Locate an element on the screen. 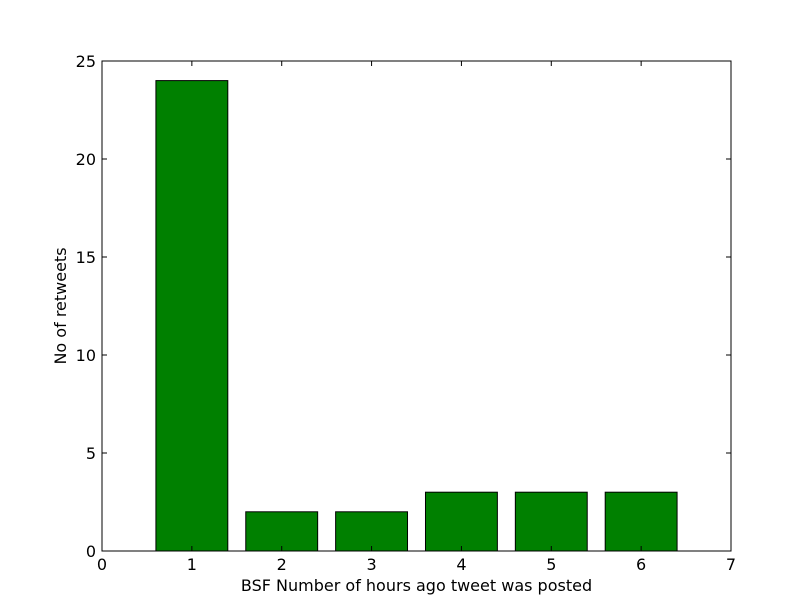  x-tick-label: 7 is located at coordinates (731, 564).